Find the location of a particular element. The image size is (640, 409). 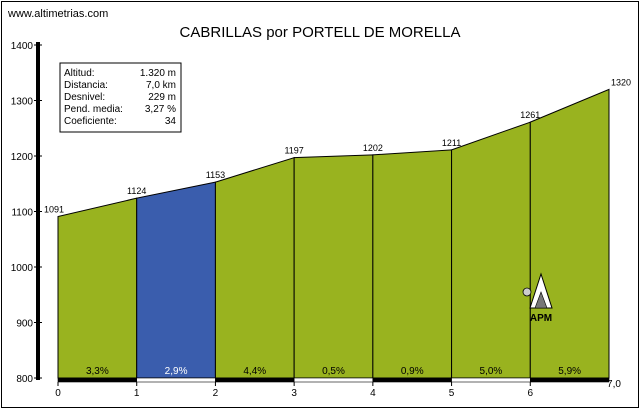

elevation-label: 1211 is located at coordinates (451, 143).